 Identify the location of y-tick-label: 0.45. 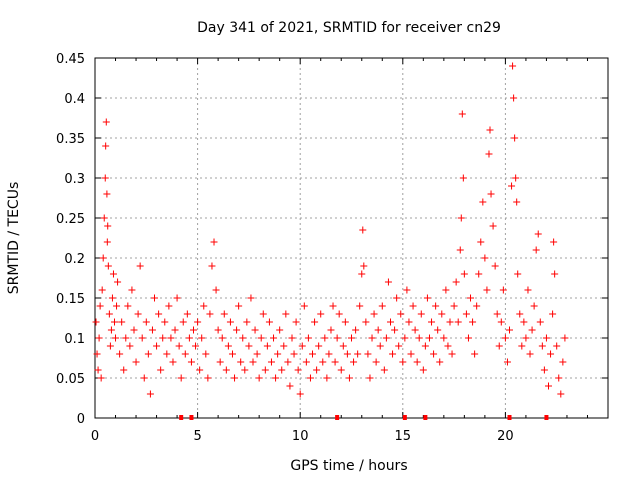
(70, 59).